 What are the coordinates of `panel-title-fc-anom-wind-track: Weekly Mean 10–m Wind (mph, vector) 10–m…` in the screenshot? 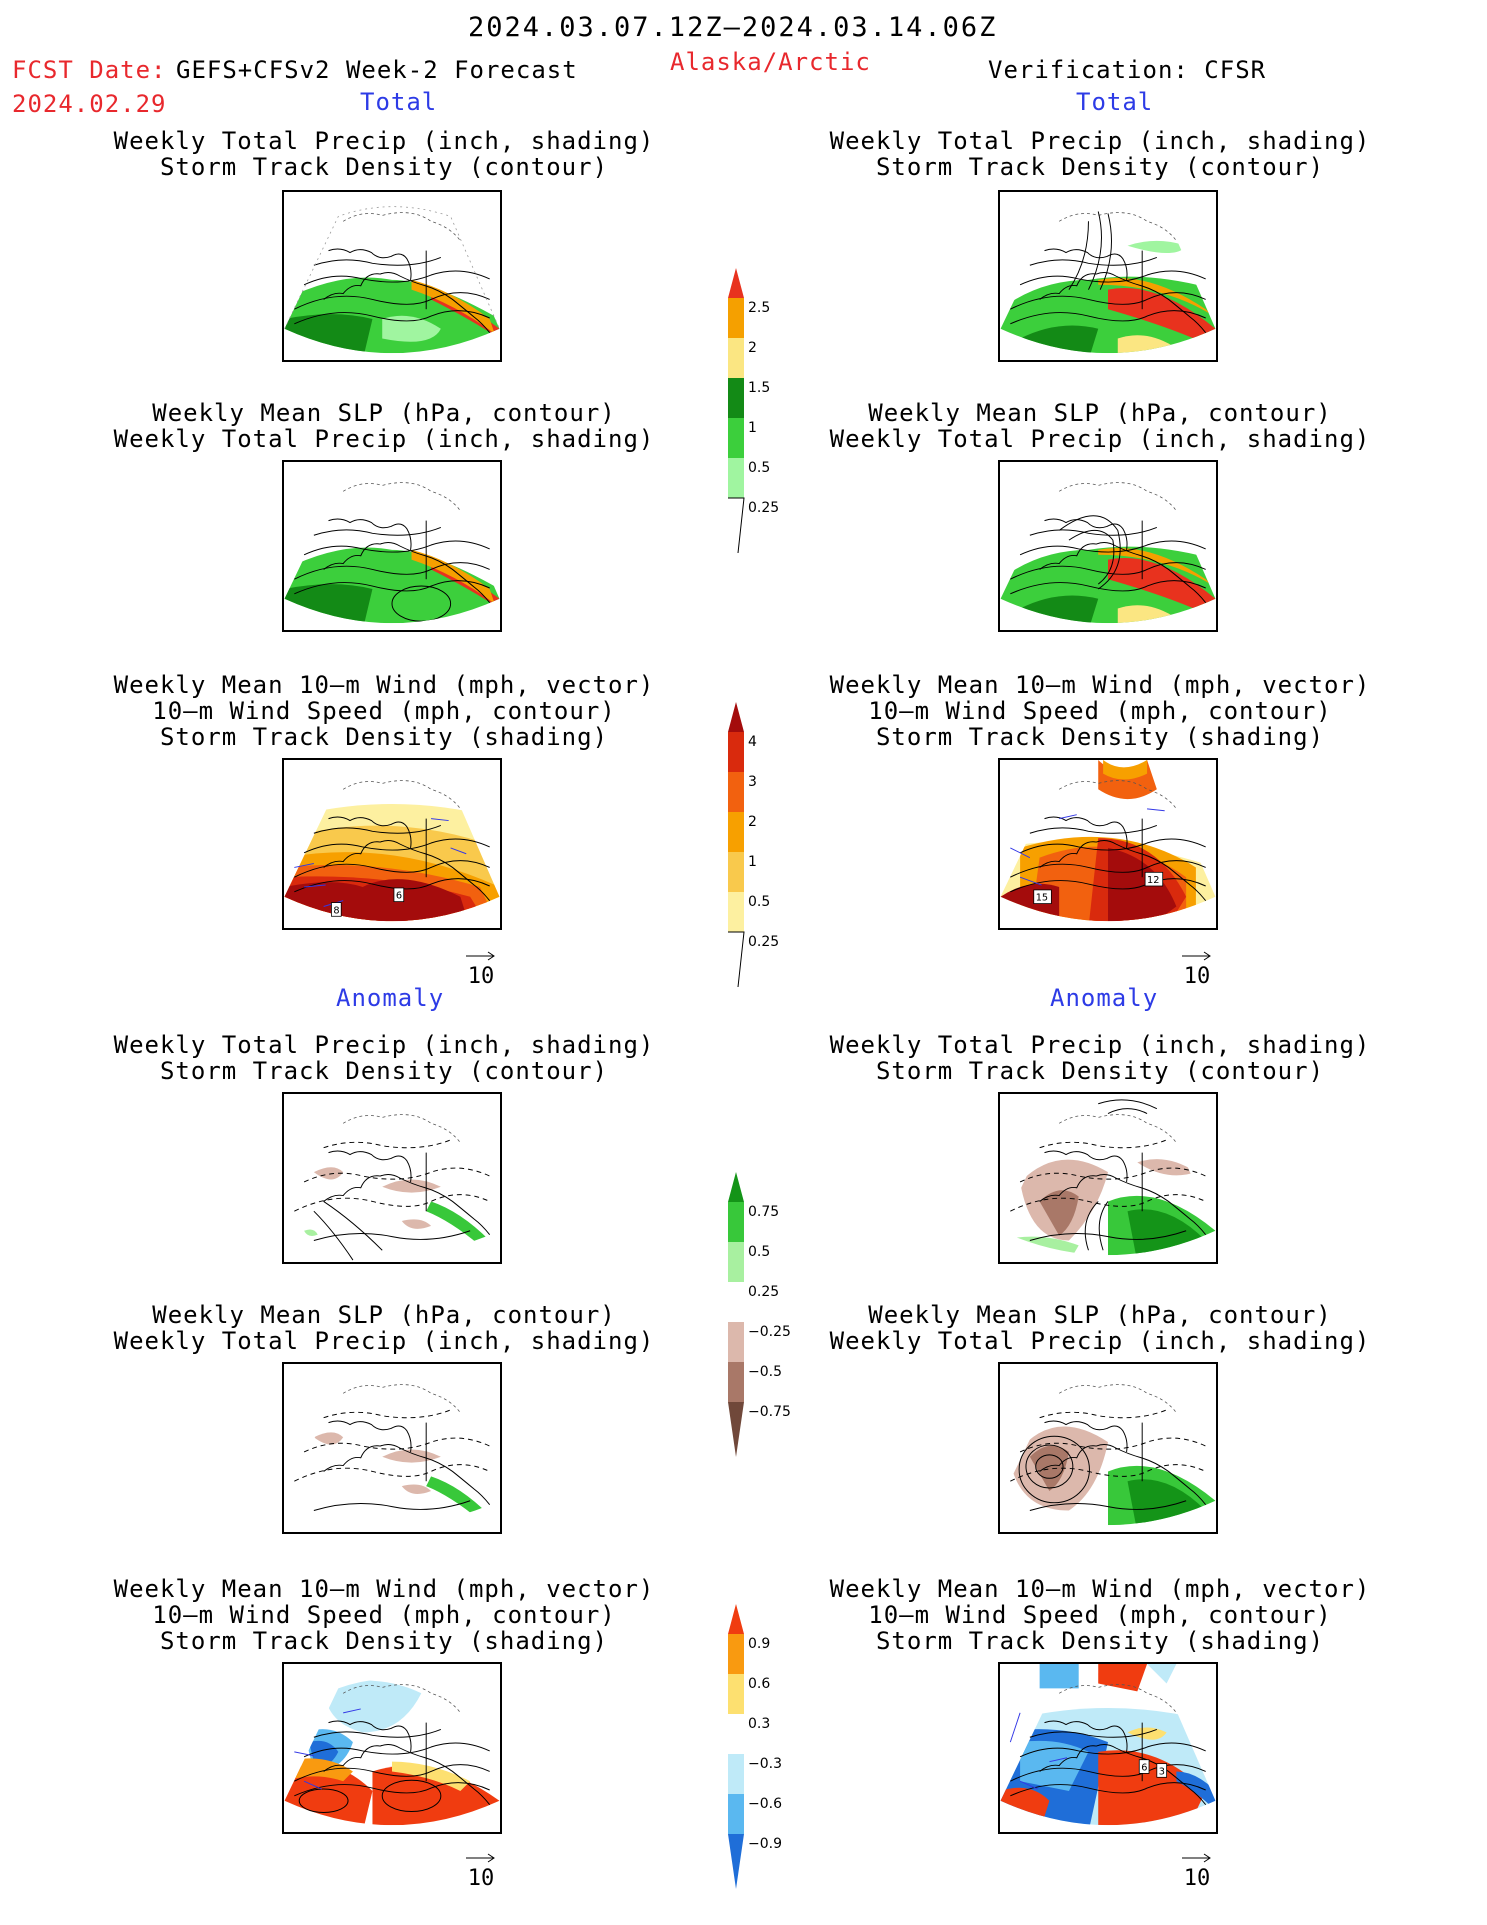 It's located at (384, 1615).